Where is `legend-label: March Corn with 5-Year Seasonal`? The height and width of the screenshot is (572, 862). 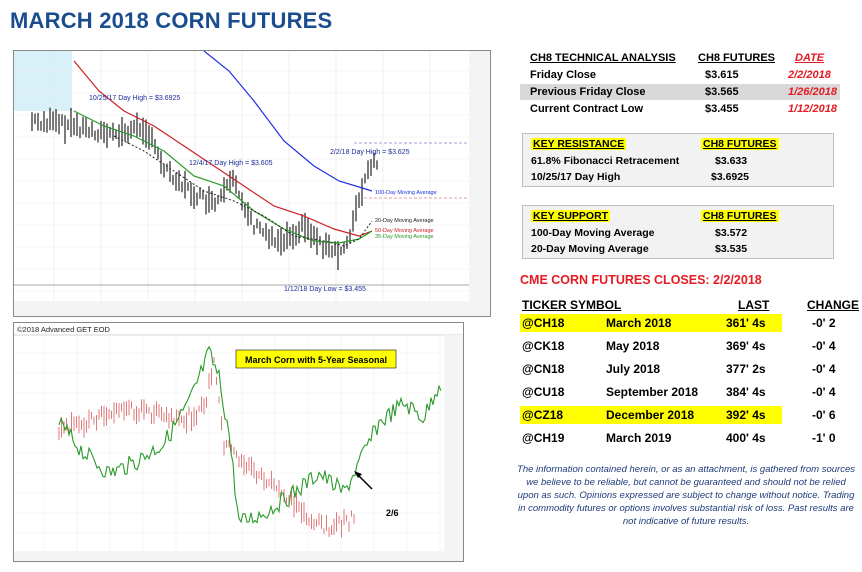 legend-label: March Corn with 5-Year Seasonal is located at coordinates (316, 360).